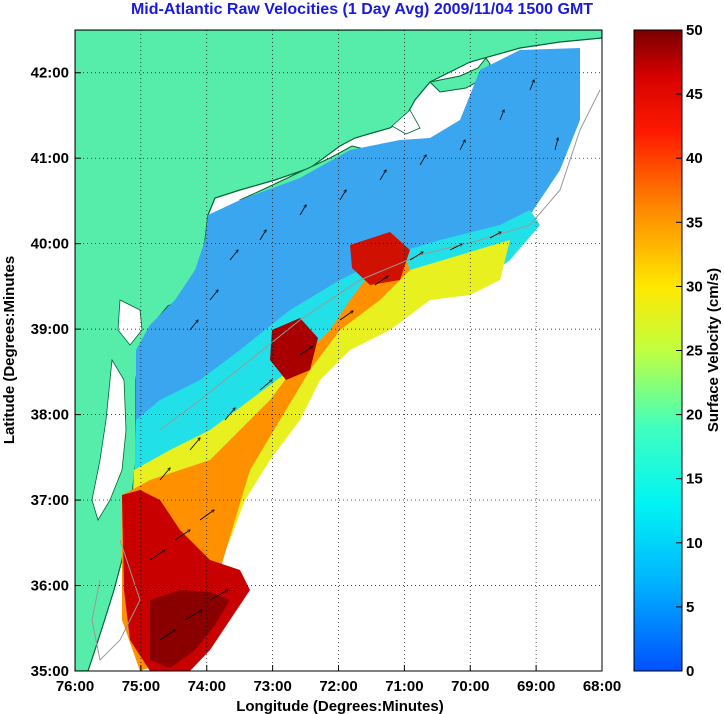  Describe the element at coordinates (406, 122) in the screenshot. I see `narragansett-area` at that location.